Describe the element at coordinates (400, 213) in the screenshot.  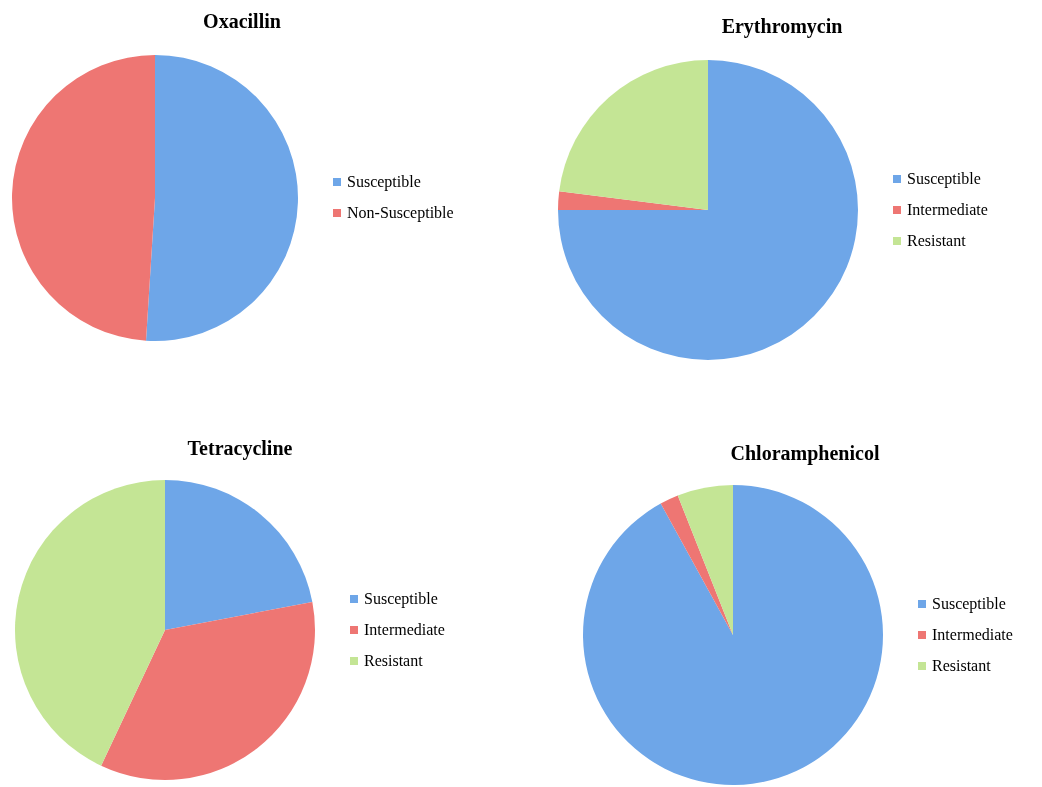
I see `legend-label: Non-Susceptible` at that location.